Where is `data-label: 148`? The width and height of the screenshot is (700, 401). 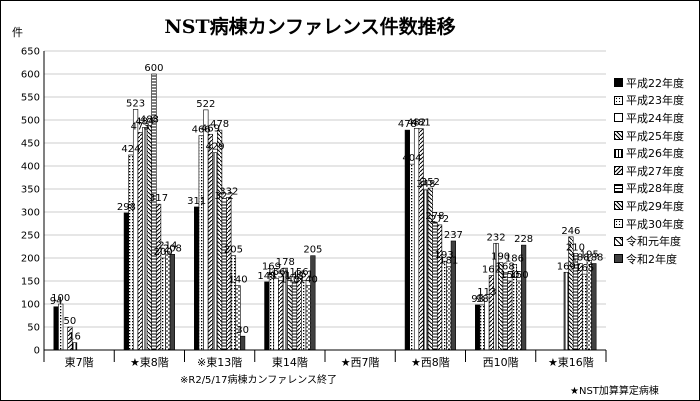
data-label: 148 is located at coordinates (266, 276).